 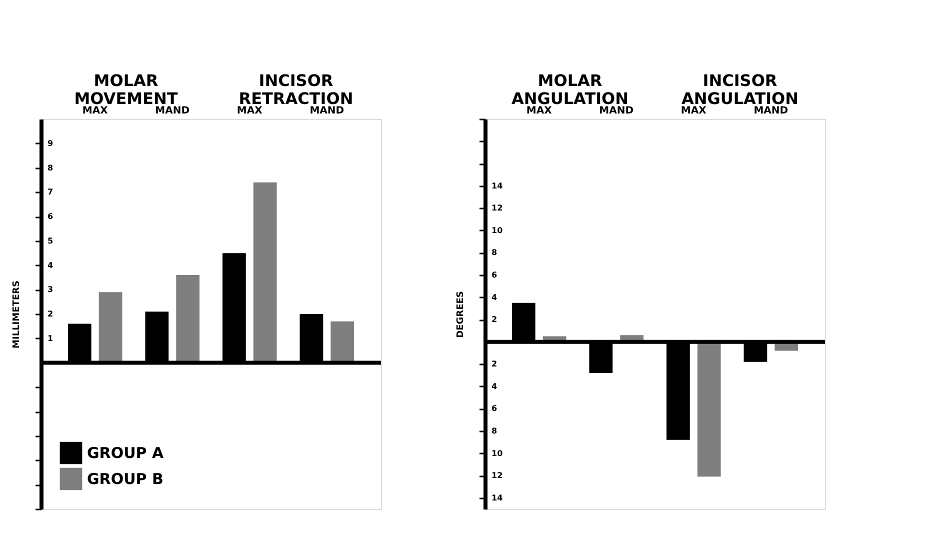 I want to click on y-tick-label: 7, so click(x=51, y=192).